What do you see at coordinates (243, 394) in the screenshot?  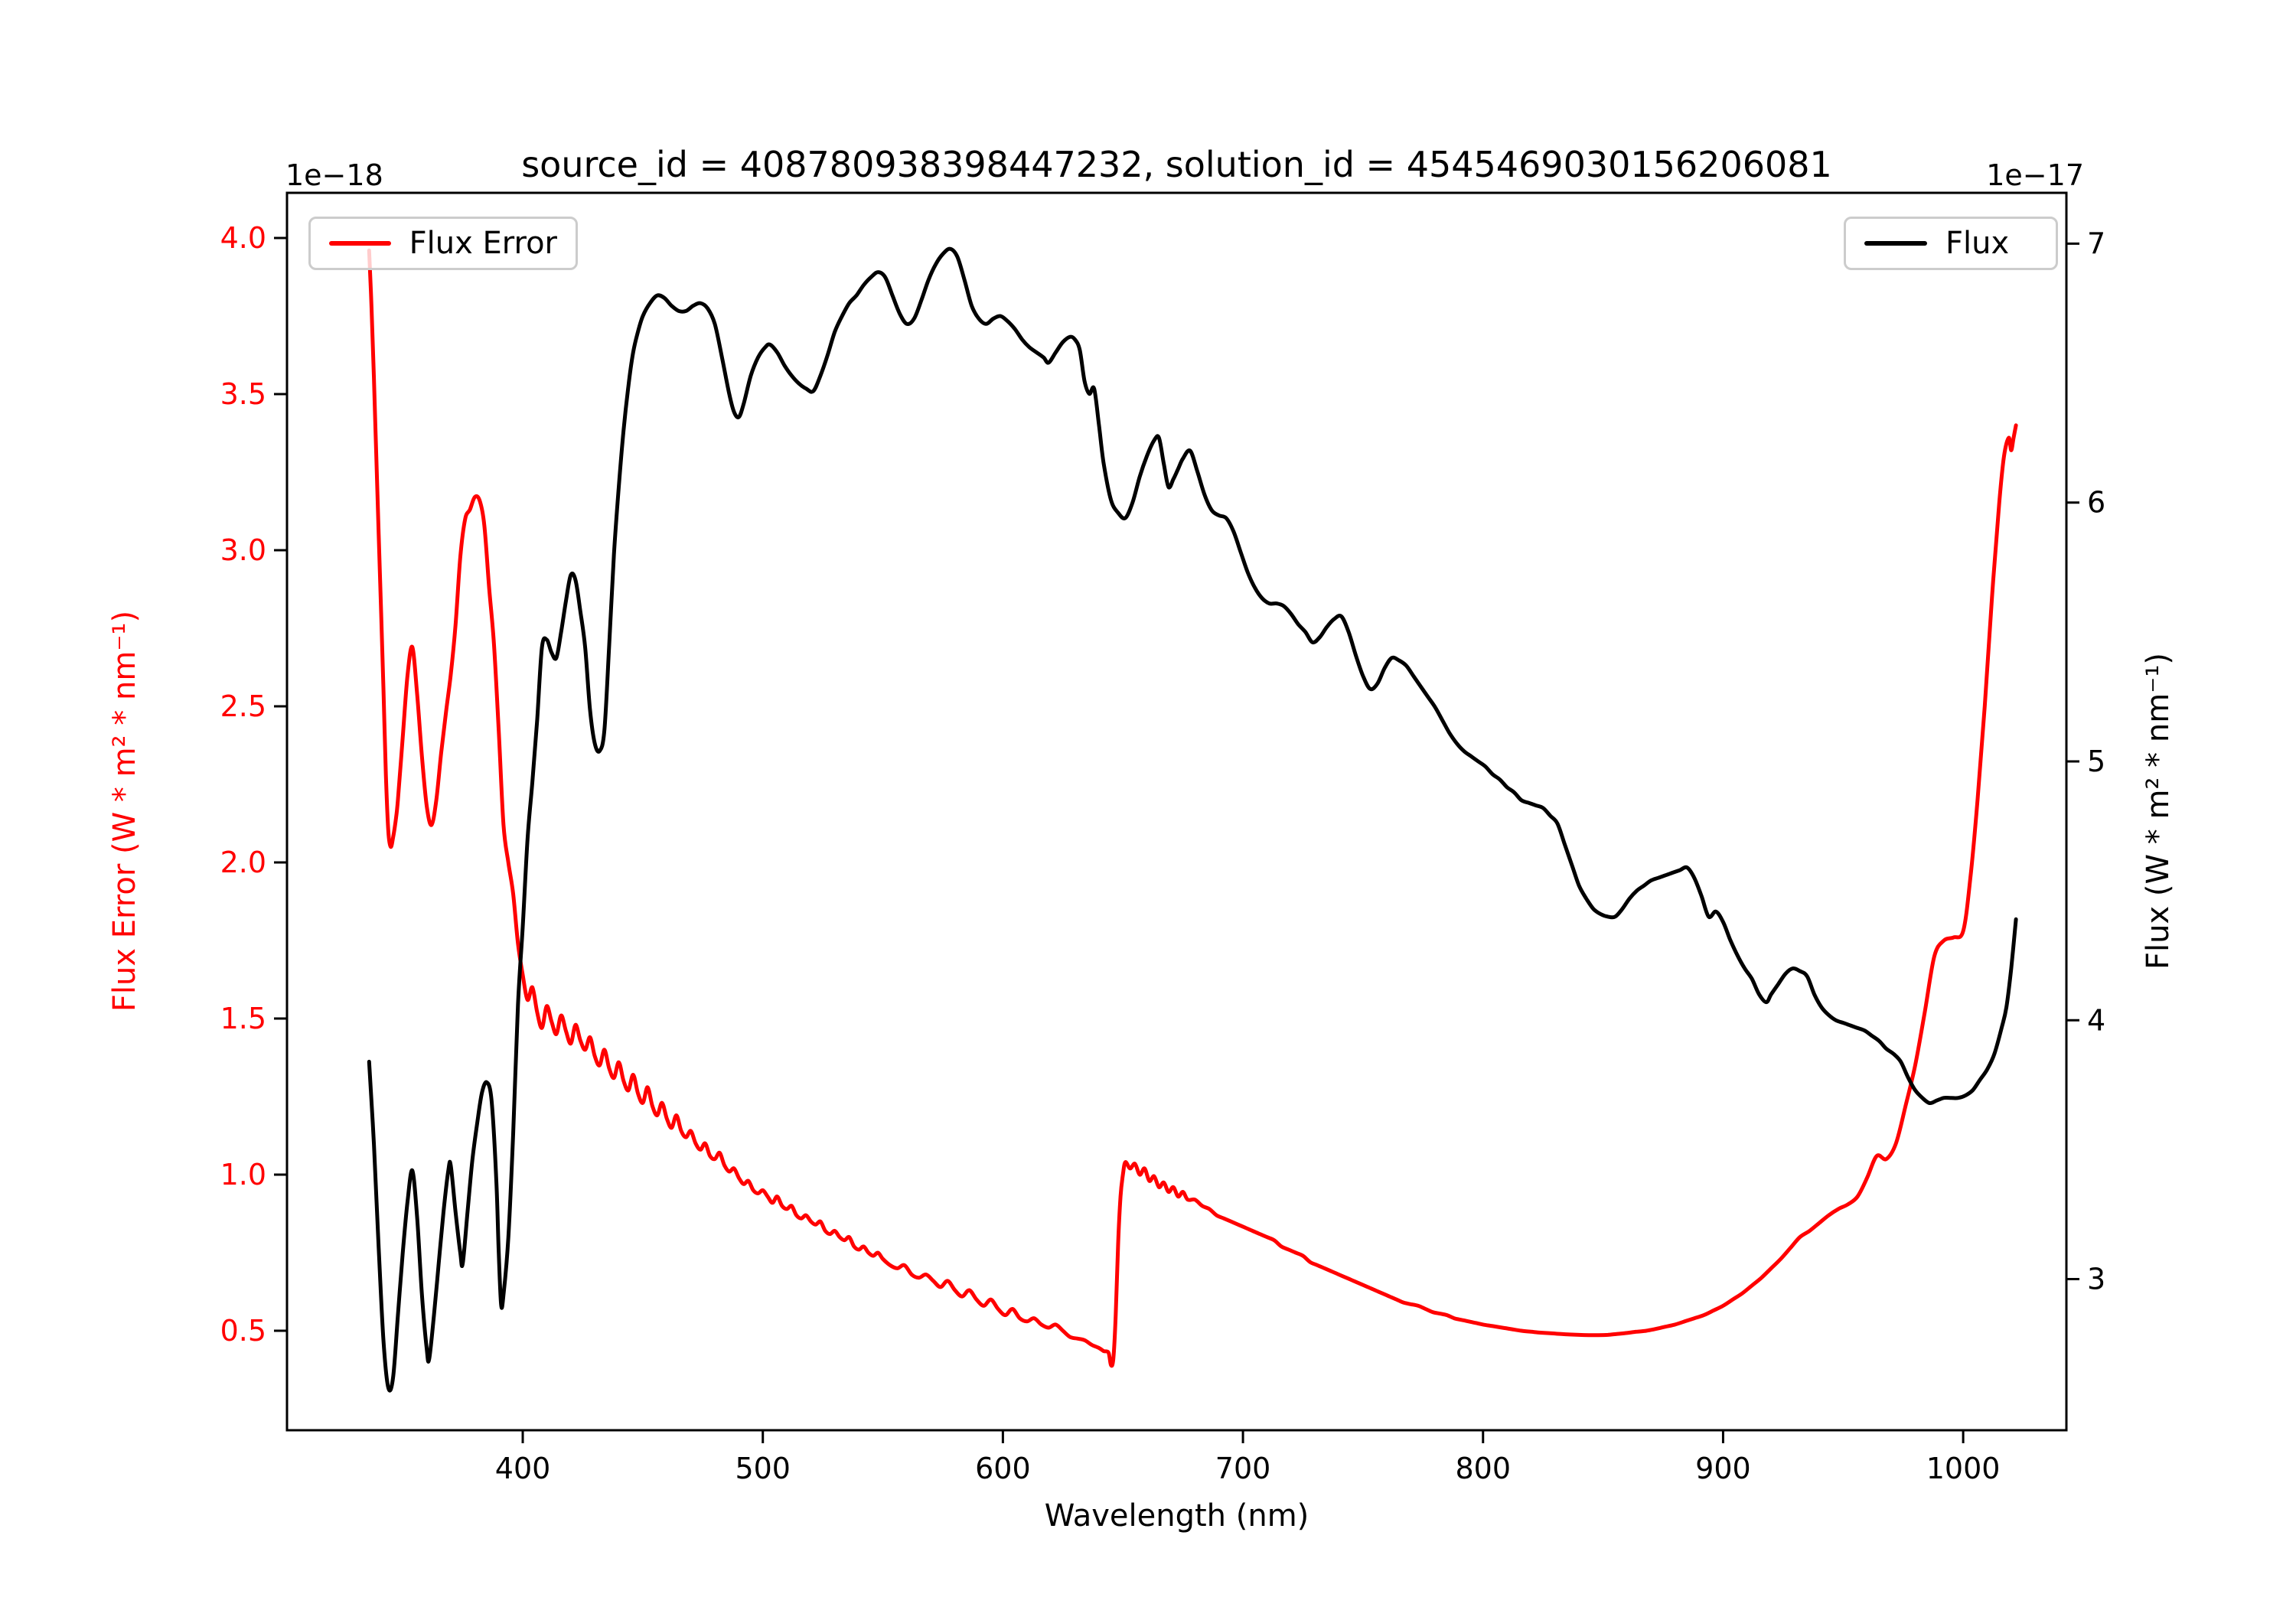 I see `y-tick-label-left: 3.5` at bounding box center [243, 394].